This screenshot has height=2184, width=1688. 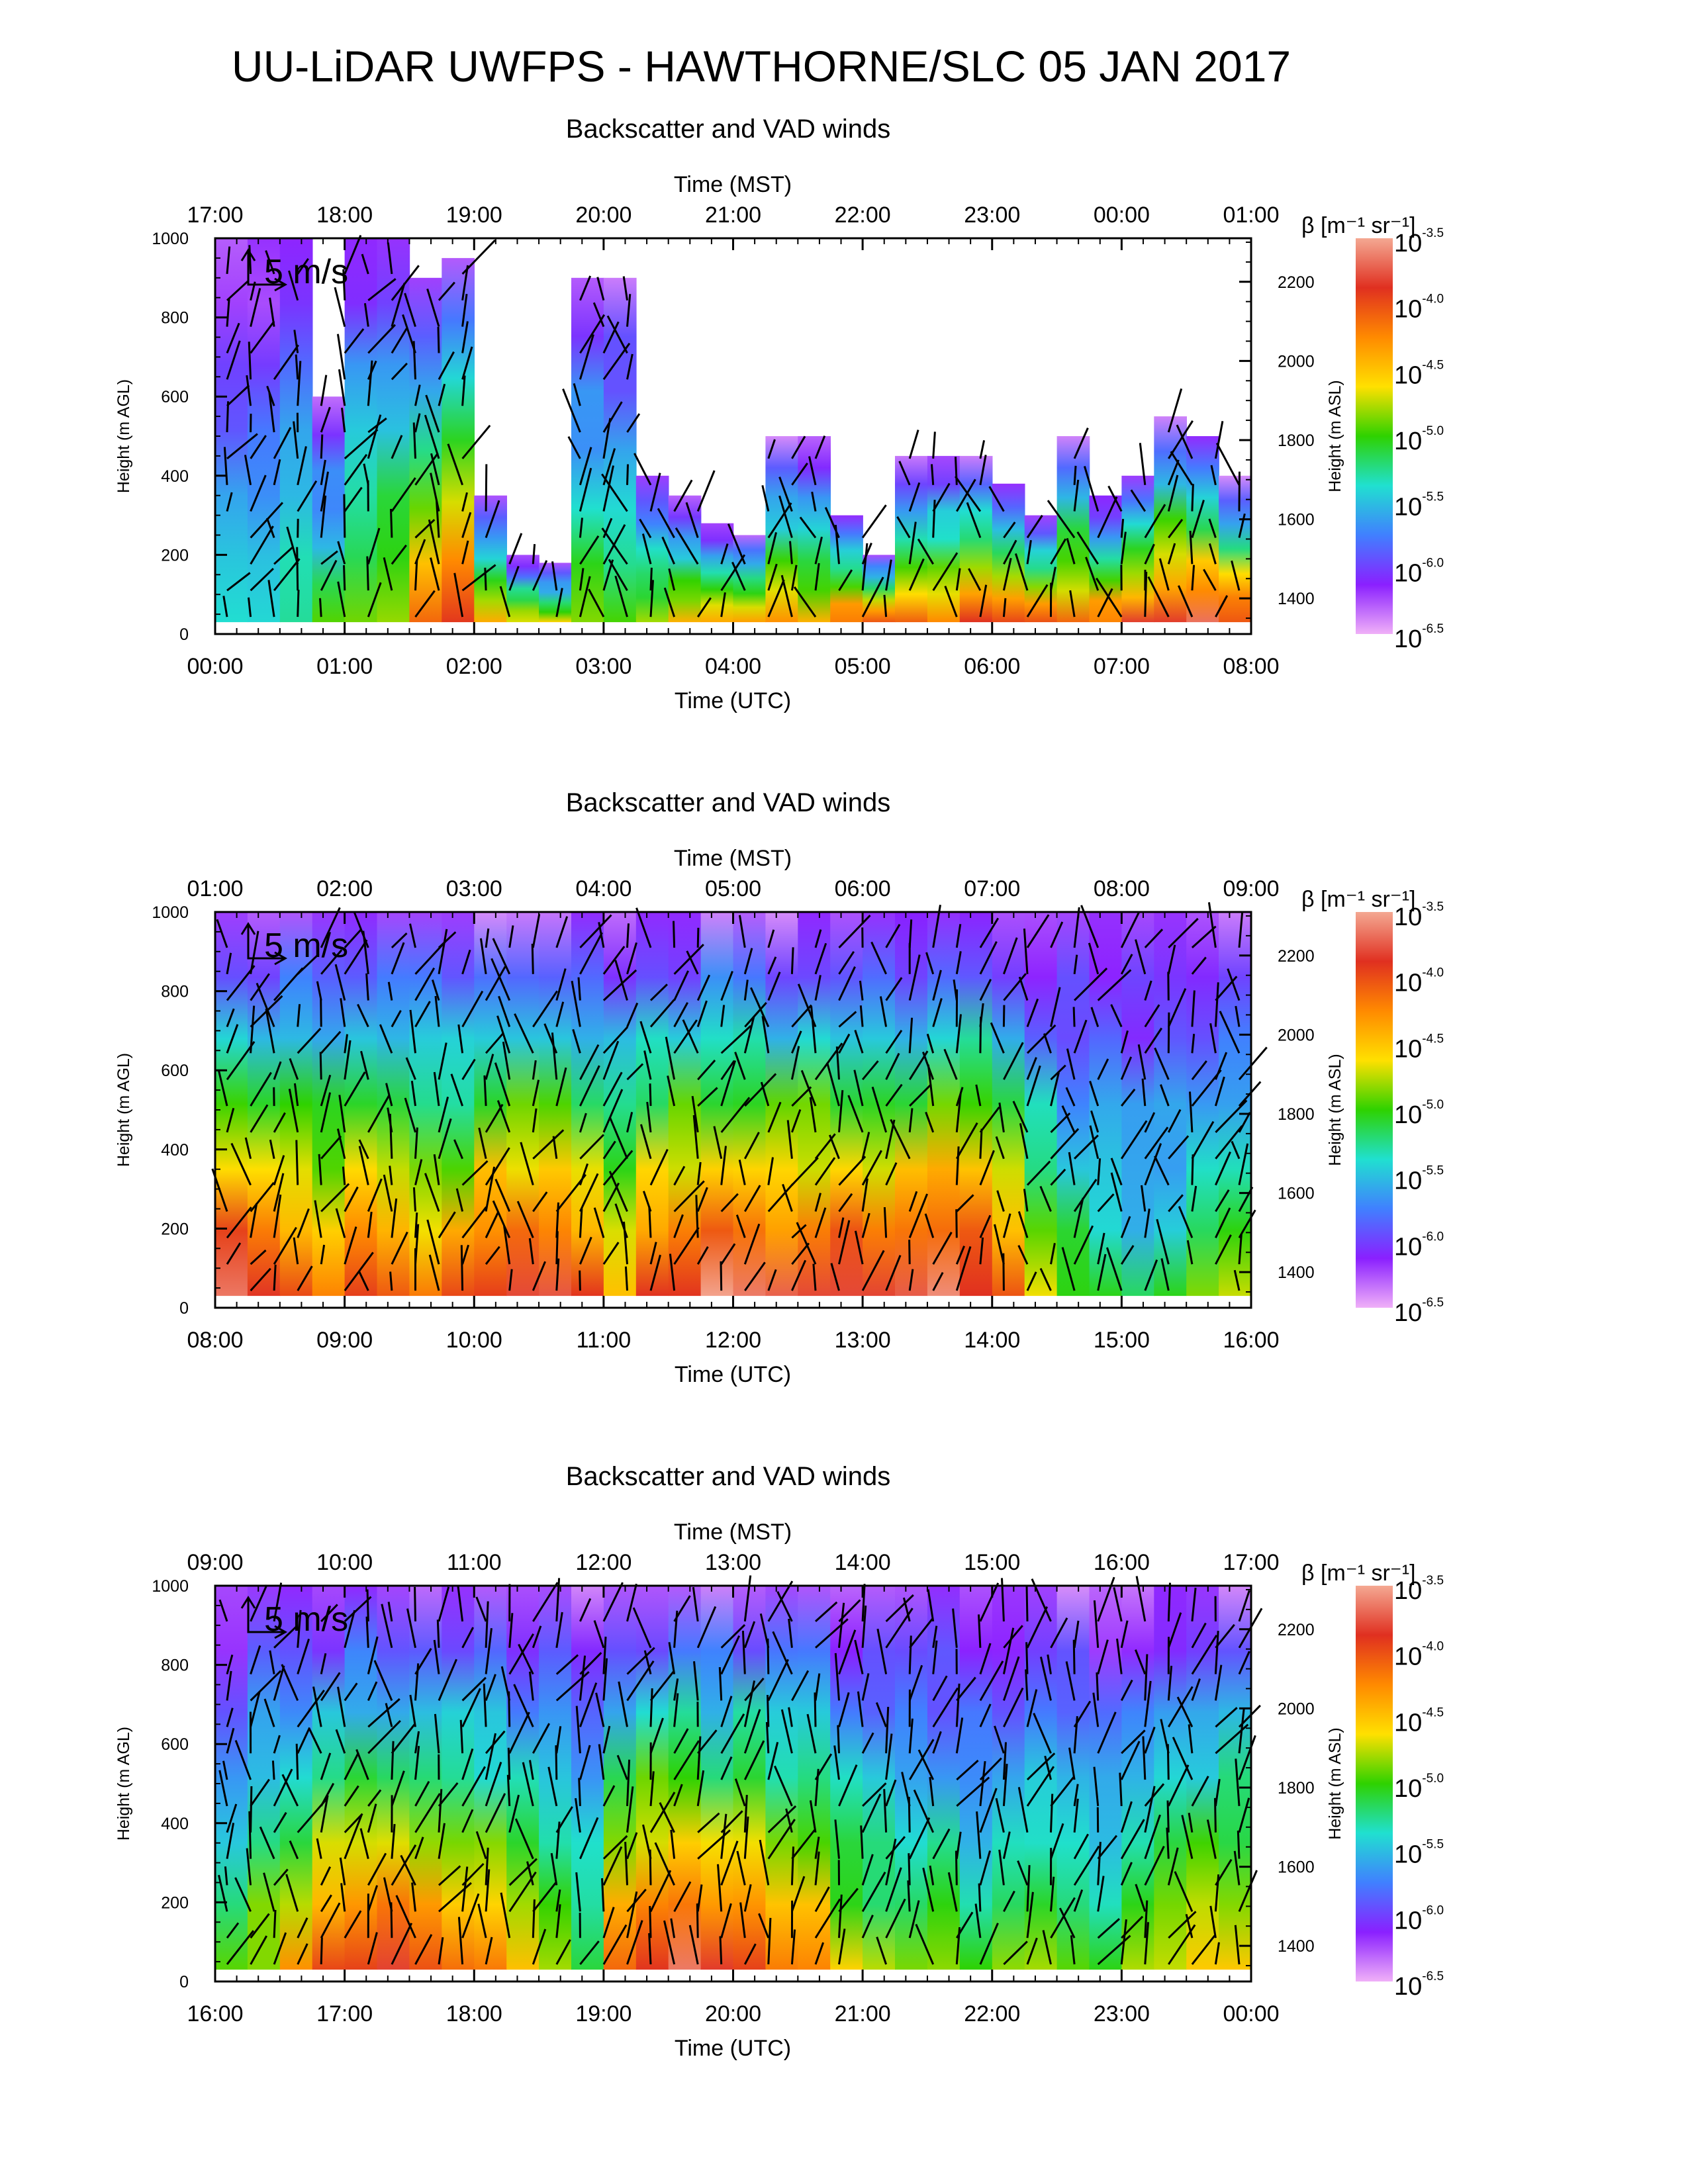 What do you see at coordinates (1419, 506) in the screenshot?
I see `colorbar-tick-label: 10-5.5` at bounding box center [1419, 506].